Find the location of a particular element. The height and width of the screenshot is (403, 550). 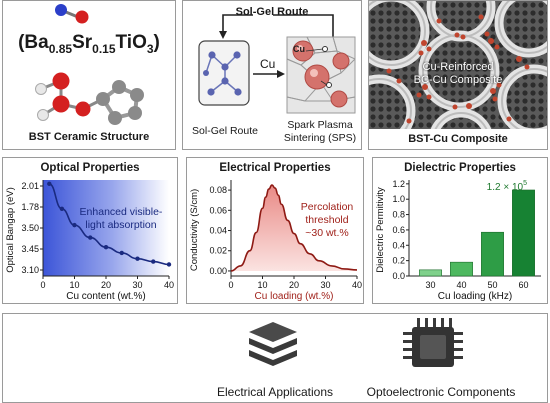

dielectric-title: Dielectric Properties is located at coordinates (460, 168).